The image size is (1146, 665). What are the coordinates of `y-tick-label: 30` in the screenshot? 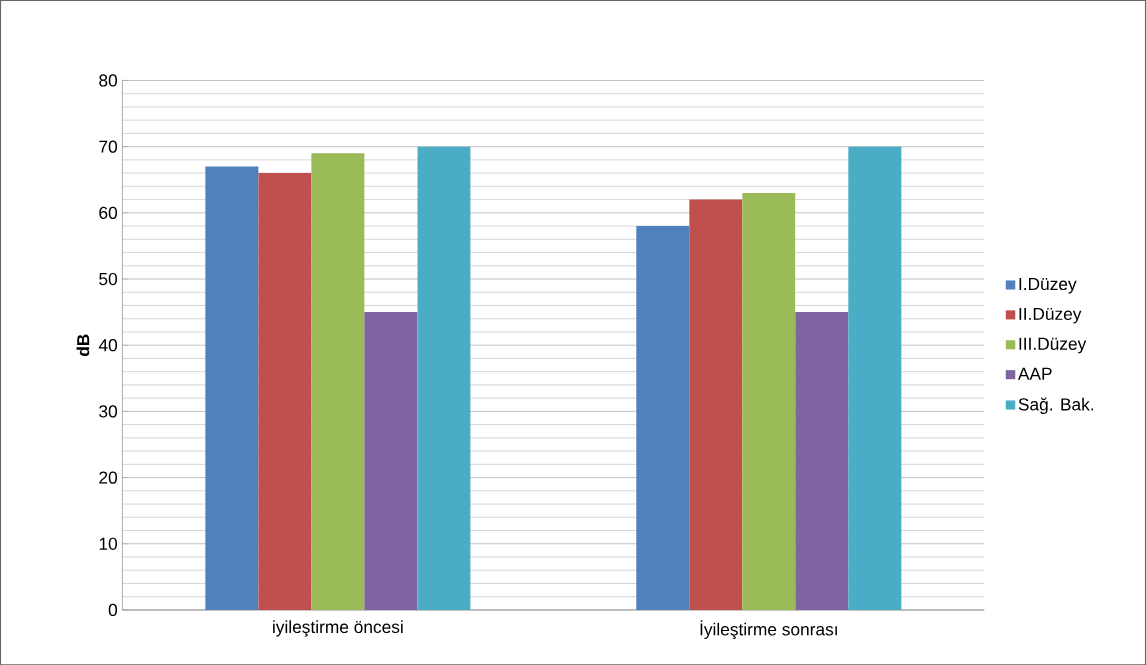 It's located at (108, 411).